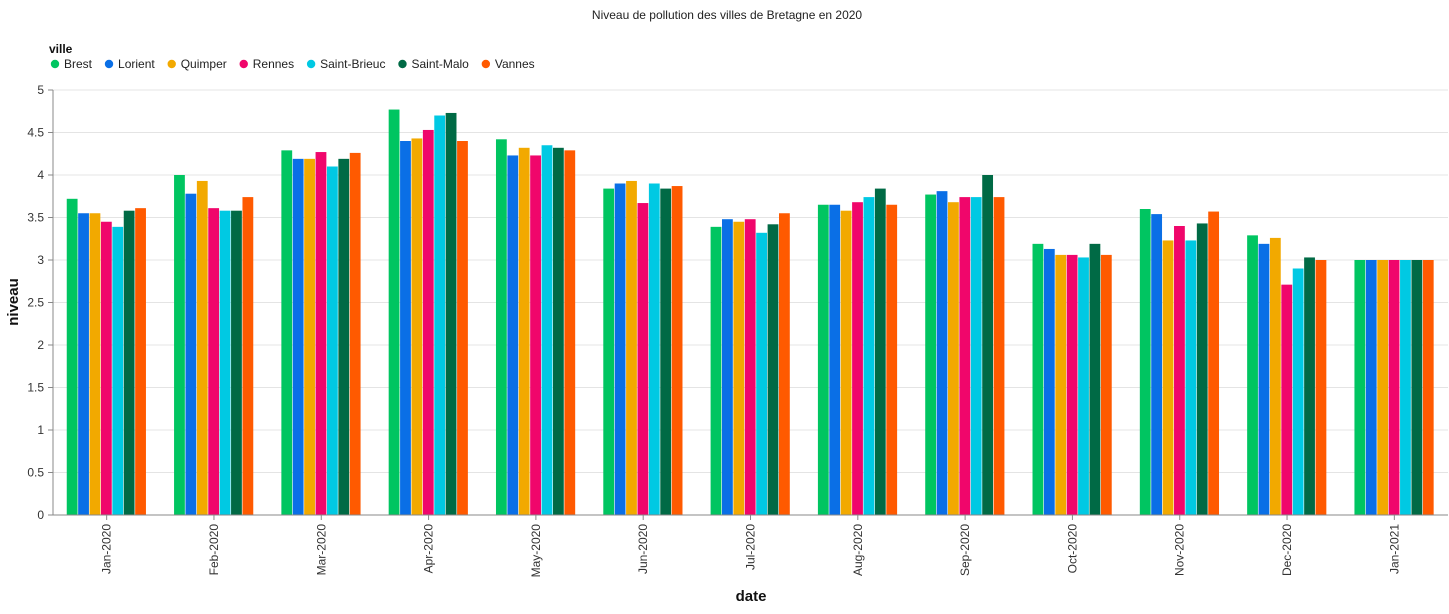 The width and height of the screenshot is (1449, 614). I want to click on legend-label-0: Brest, so click(78, 64).